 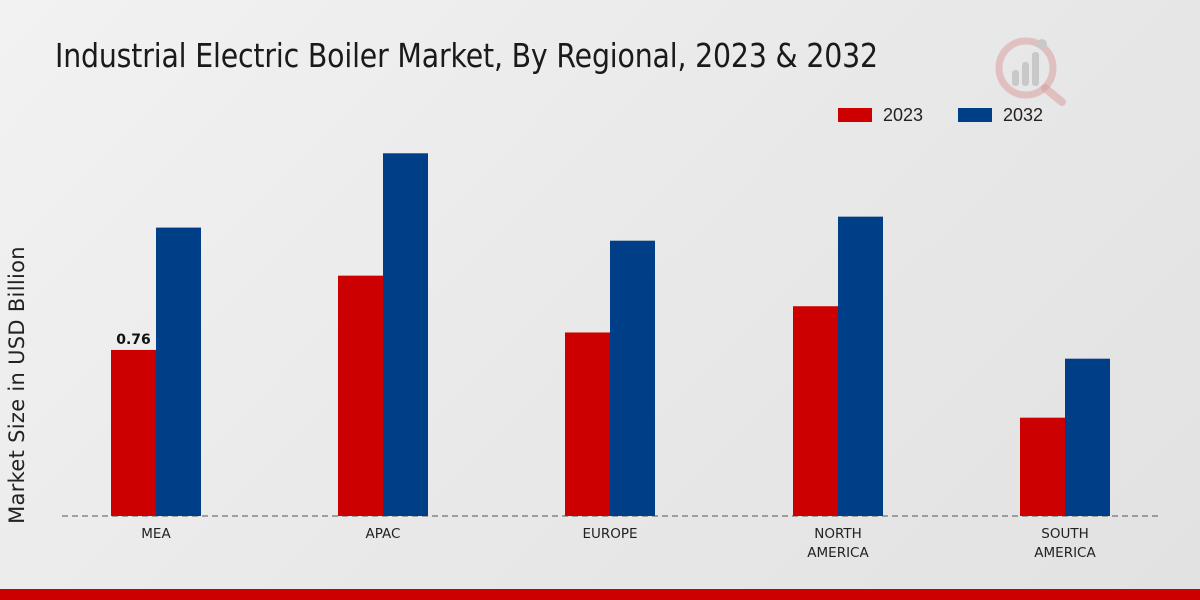 What do you see at coordinates (1000, 115) in the screenshot?
I see `legend-item-2032: 2032` at bounding box center [1000, 115].